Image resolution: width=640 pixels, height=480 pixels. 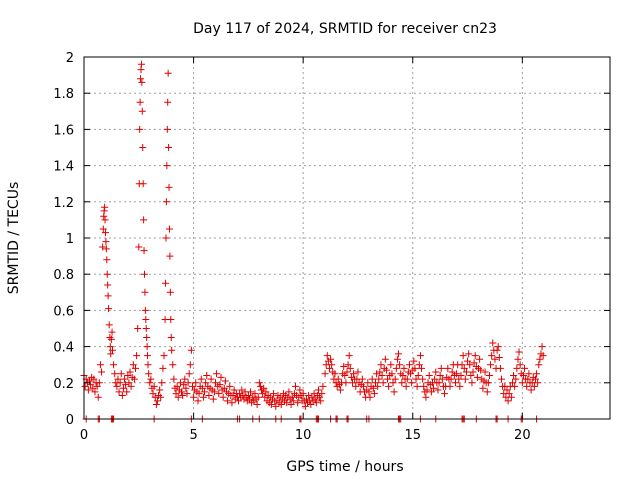 What do you see at coordinates (14, 238) in the screenshot?
I see `y-axis-label: SRMTID / TECUs` at bounding box center [14, 238].